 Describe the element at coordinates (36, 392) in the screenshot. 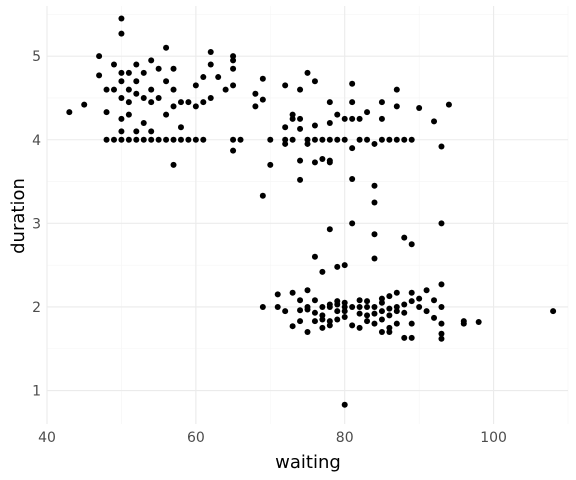

I see `y-tick-label: 1` at that location.